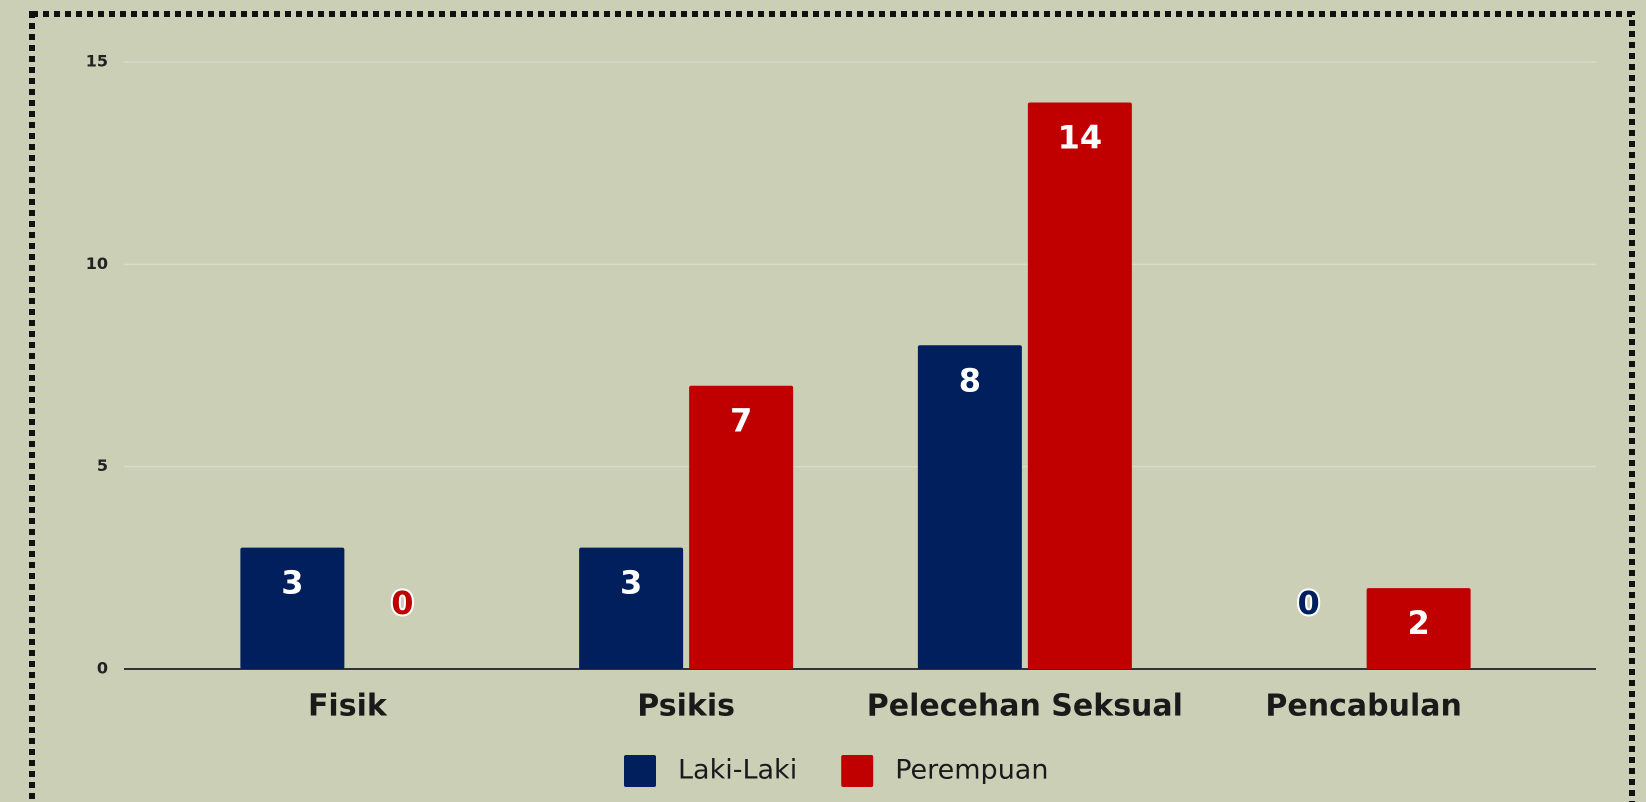  Describe the element at coordinates (1418, 623) in the screenshot. I see `data-label: 2` at that location.